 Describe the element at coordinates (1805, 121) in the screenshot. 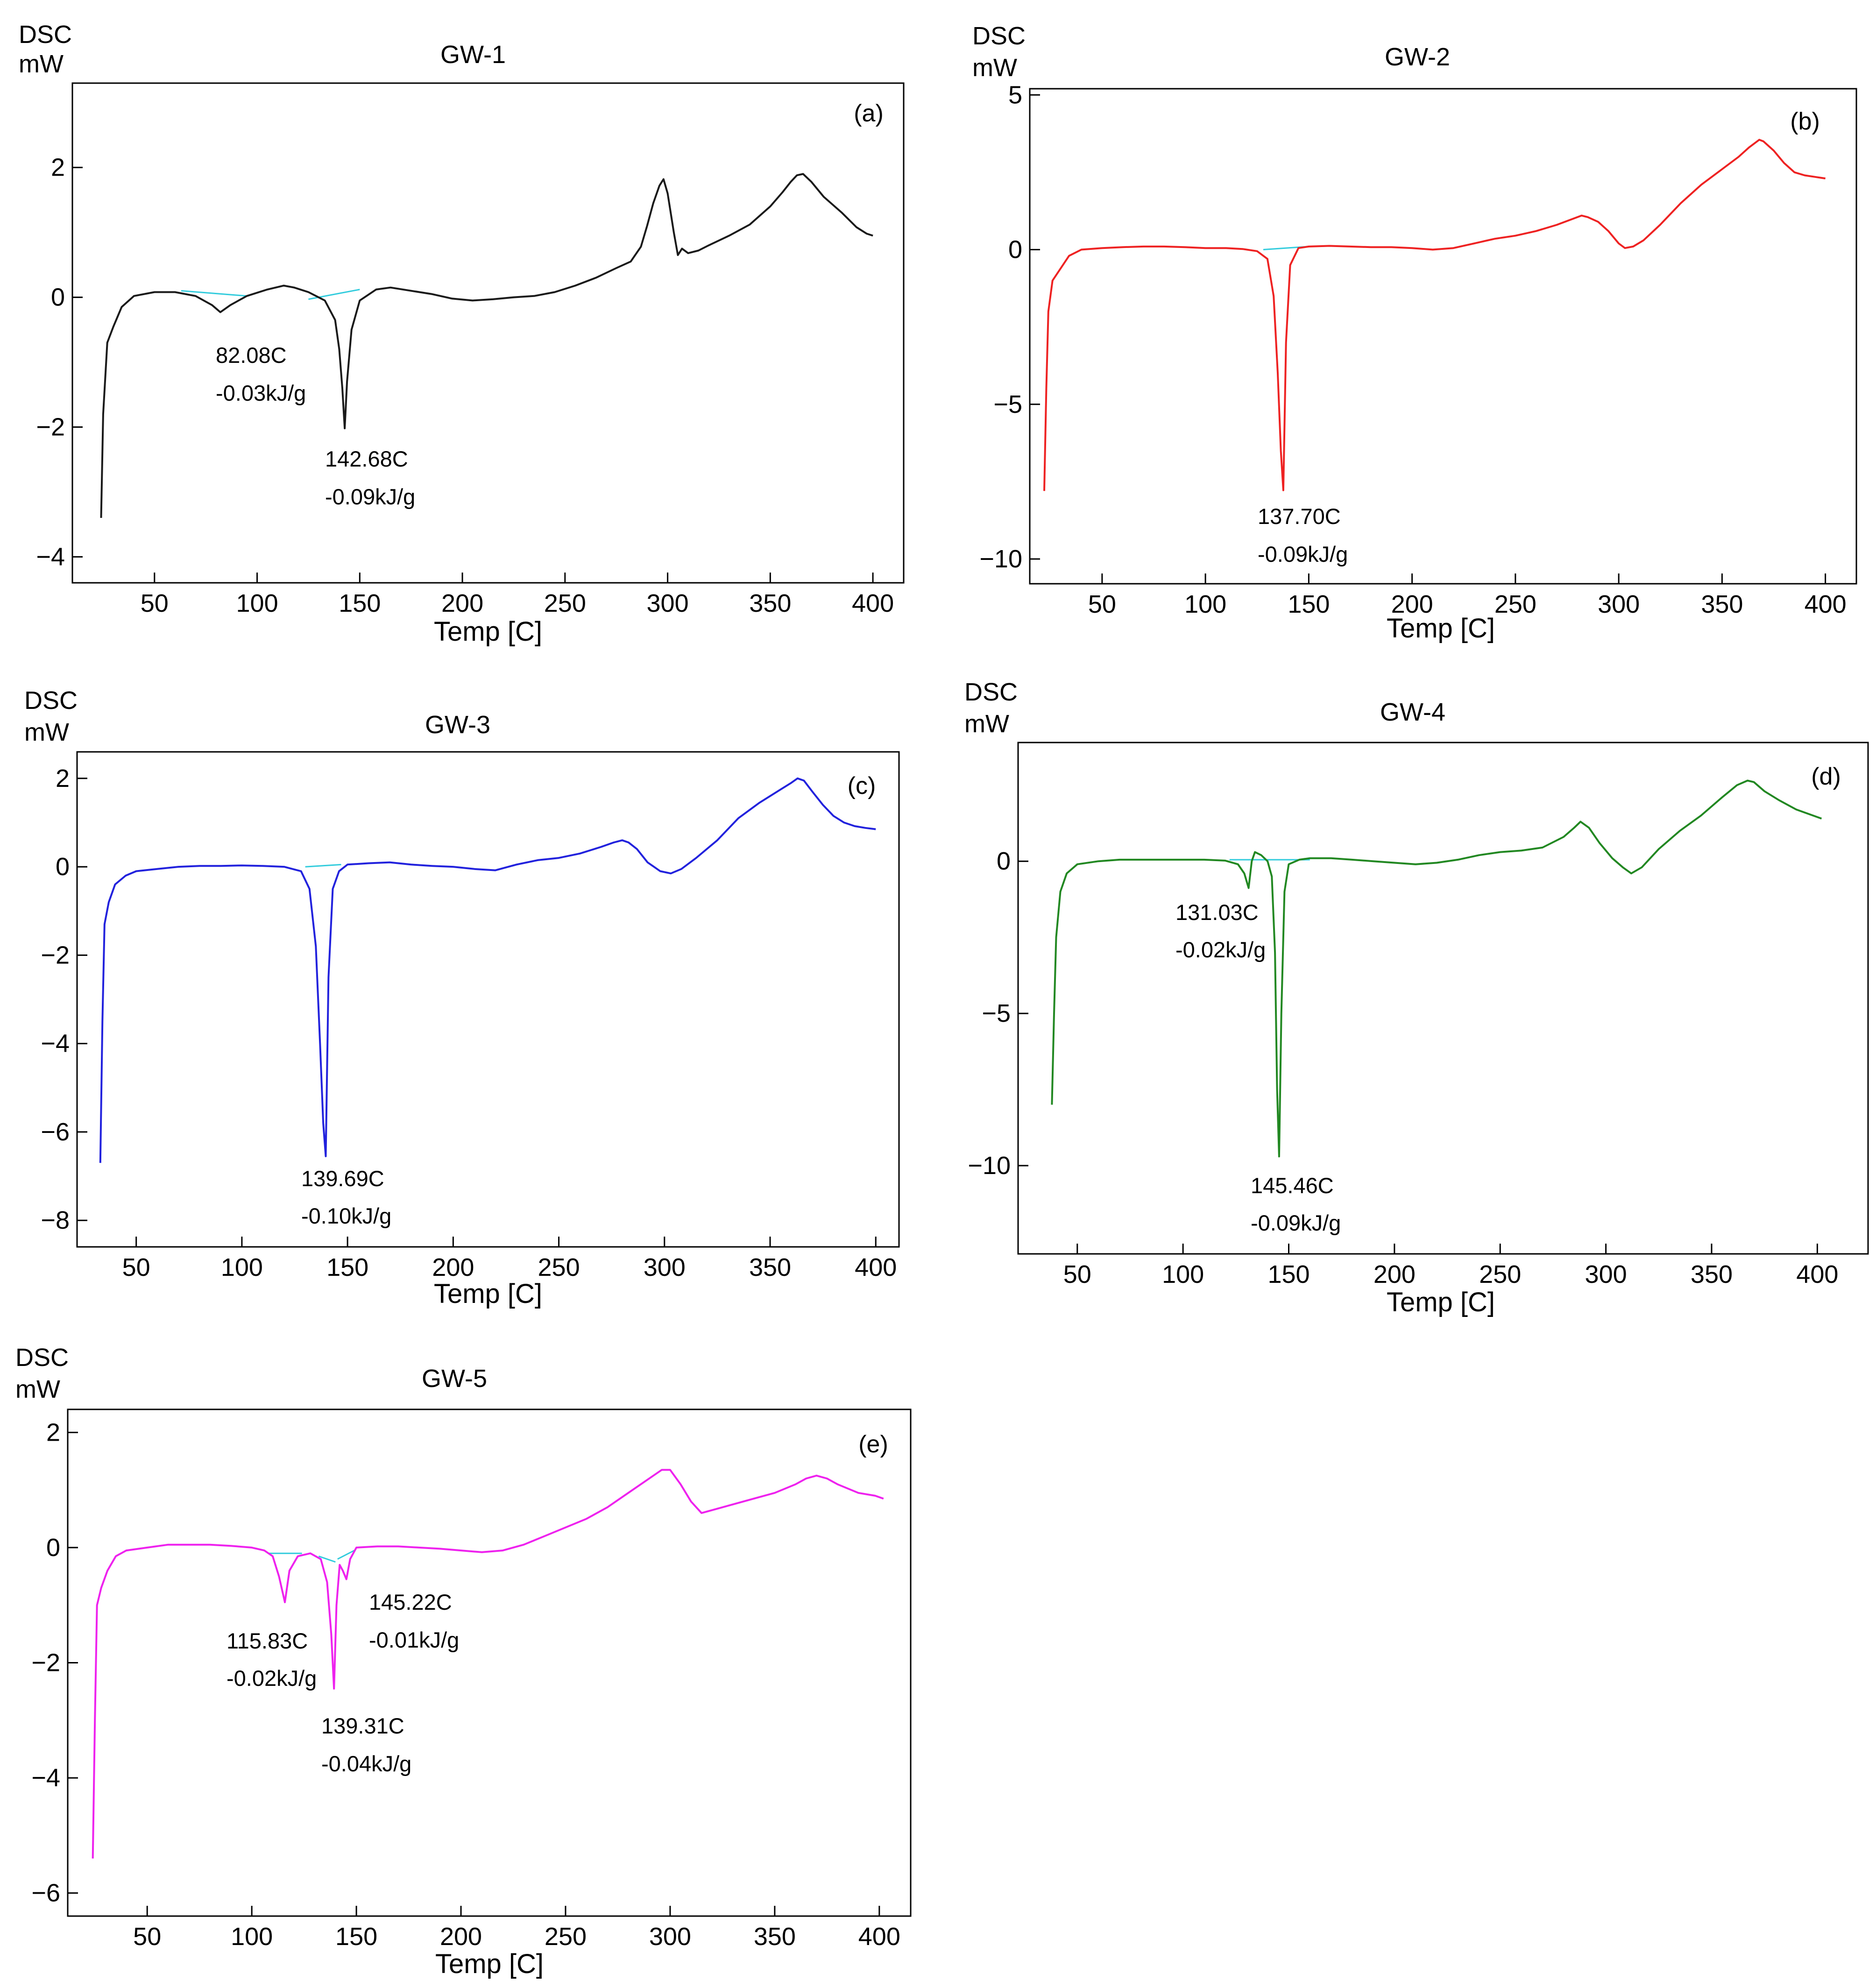

I see `panel-tag: (b)` at that location.